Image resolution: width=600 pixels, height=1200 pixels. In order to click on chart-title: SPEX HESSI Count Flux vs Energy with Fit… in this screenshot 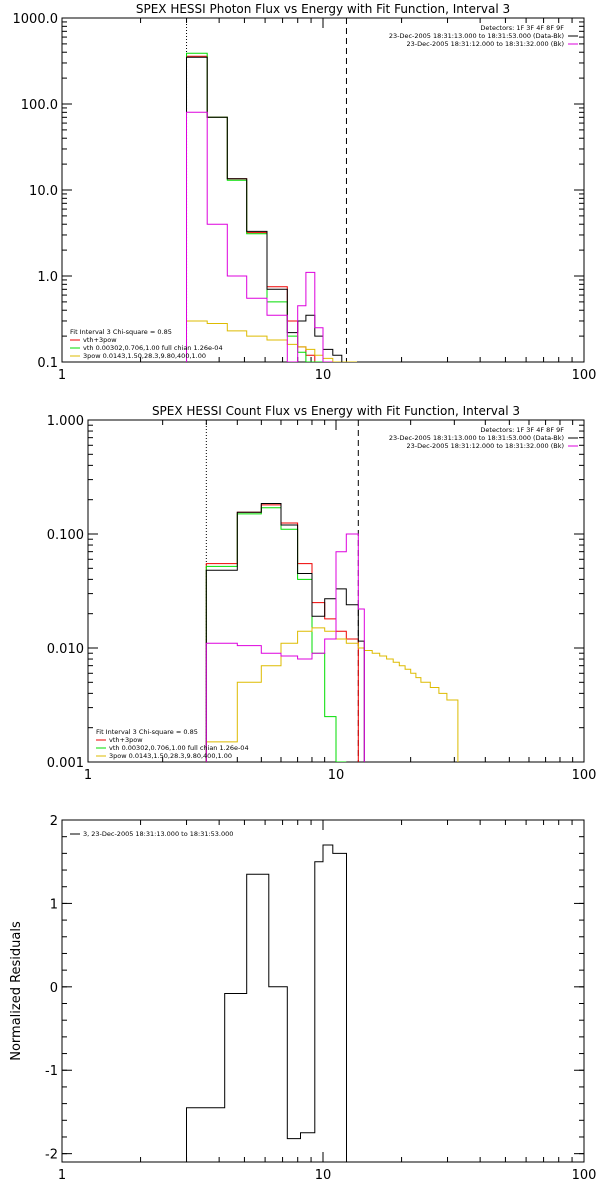, I will do `click(336, 411)`.